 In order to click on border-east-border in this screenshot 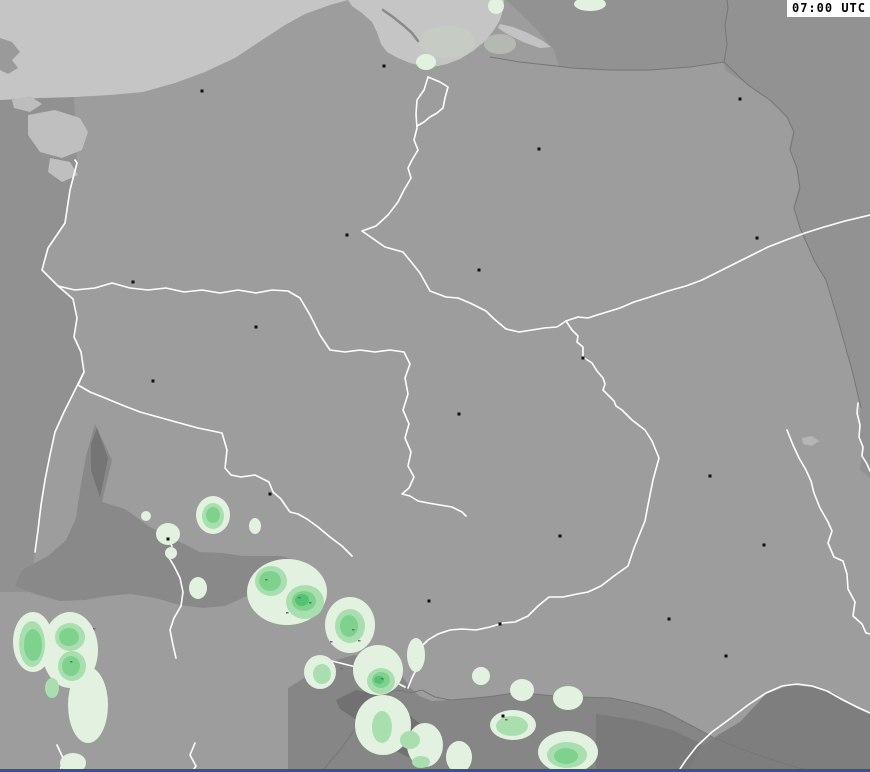, I will do `click(792, 235)`.